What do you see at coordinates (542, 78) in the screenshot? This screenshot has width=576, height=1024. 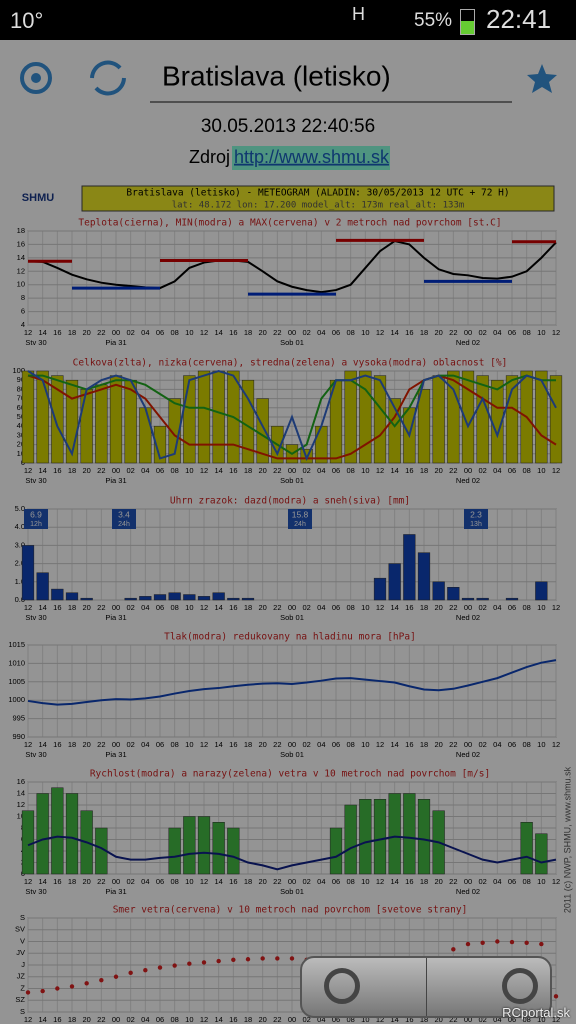 I see `favorite-button` at bounding box center [542, 78].